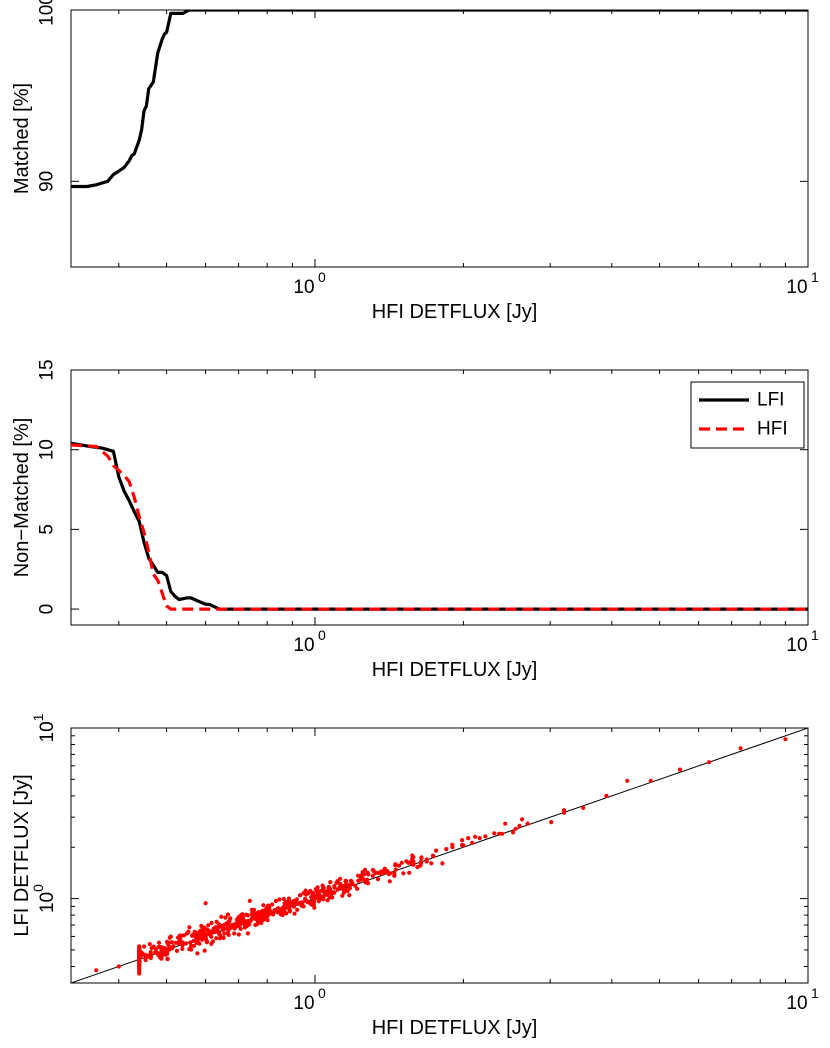  I want to click on x-tick-exponent: 0, so click(322, 277).